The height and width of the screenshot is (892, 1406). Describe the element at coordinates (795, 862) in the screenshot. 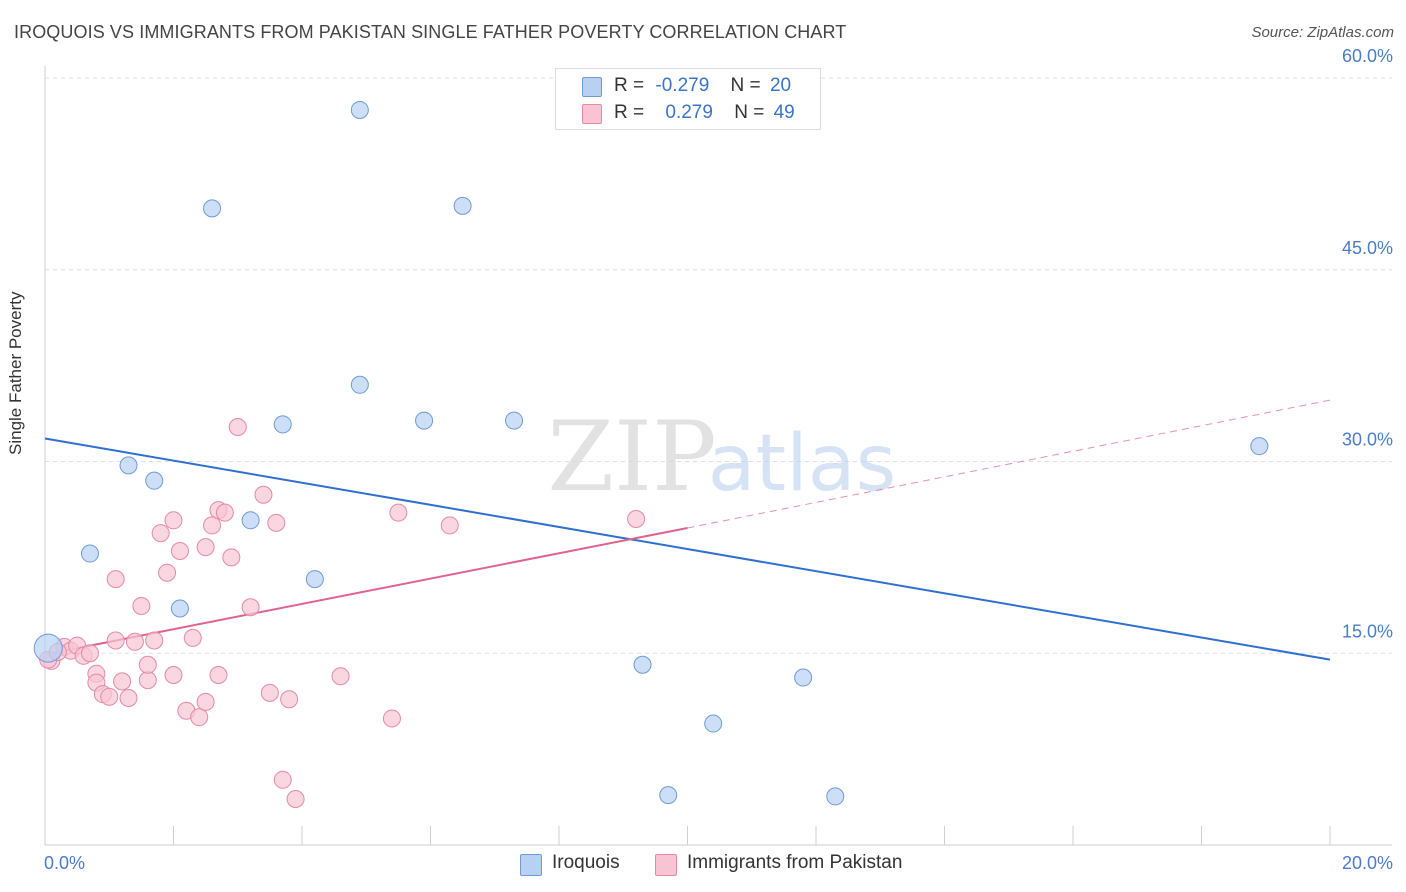

I see `legend-label-pakistan: Immigrants from Pakistan` at that location.